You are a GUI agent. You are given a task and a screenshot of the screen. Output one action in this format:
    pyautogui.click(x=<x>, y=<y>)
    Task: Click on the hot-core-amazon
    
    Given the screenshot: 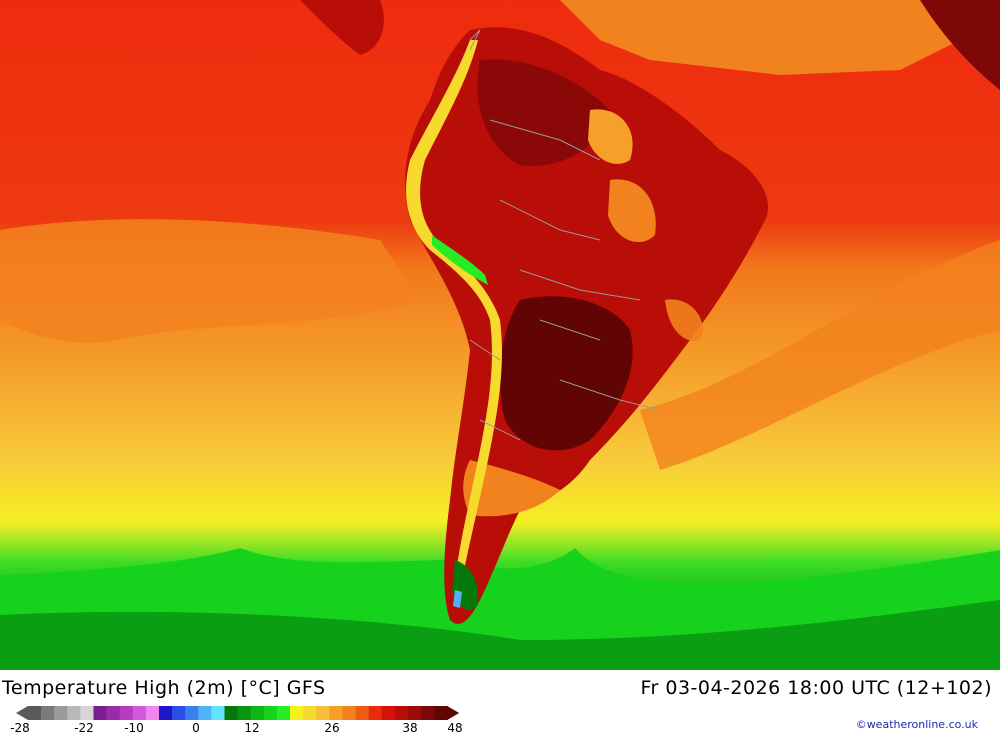 What is the action you would take?
    pyautogui.click(x=543, y=112)
    